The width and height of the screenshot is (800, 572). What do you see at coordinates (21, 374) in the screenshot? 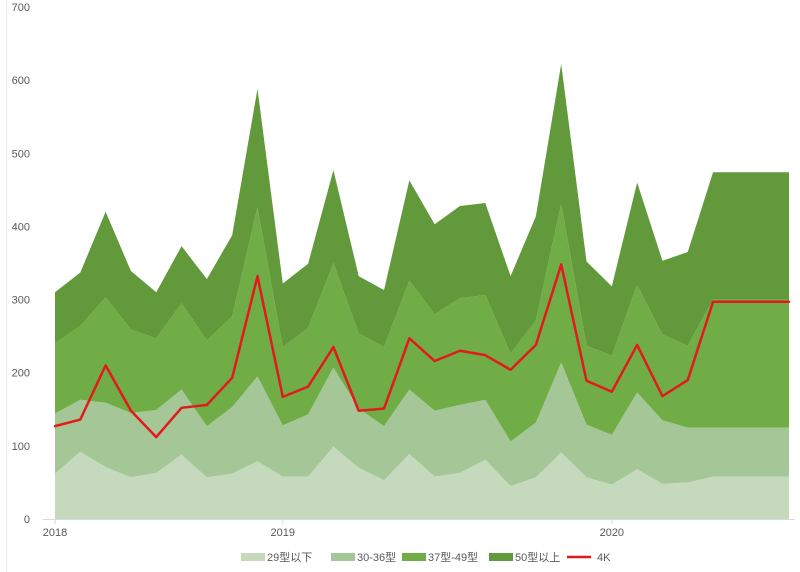
I see `y-tick-label: 200` at bounding box center [21, 374].